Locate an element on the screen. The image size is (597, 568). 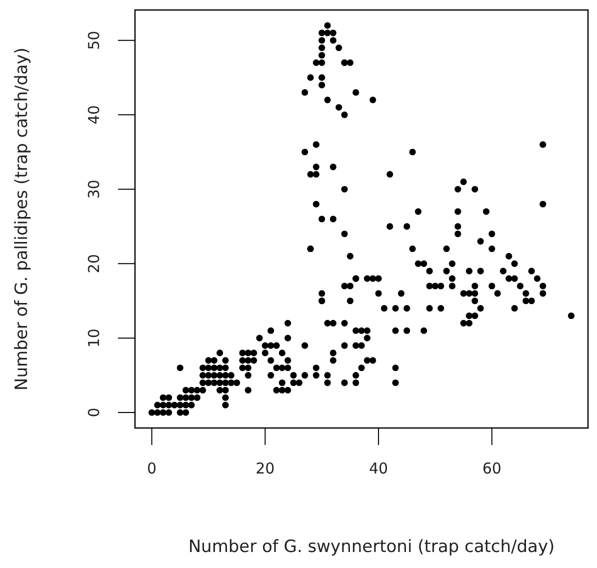
x-tick-label: 60 is located at coordinates (492, 469).